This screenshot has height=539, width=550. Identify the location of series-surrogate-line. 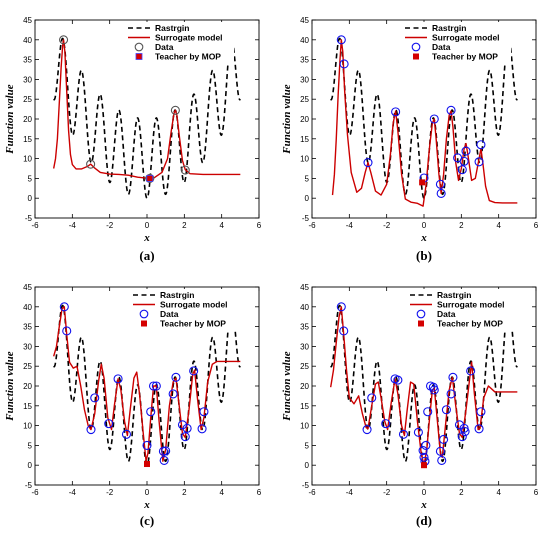
(424, 123).